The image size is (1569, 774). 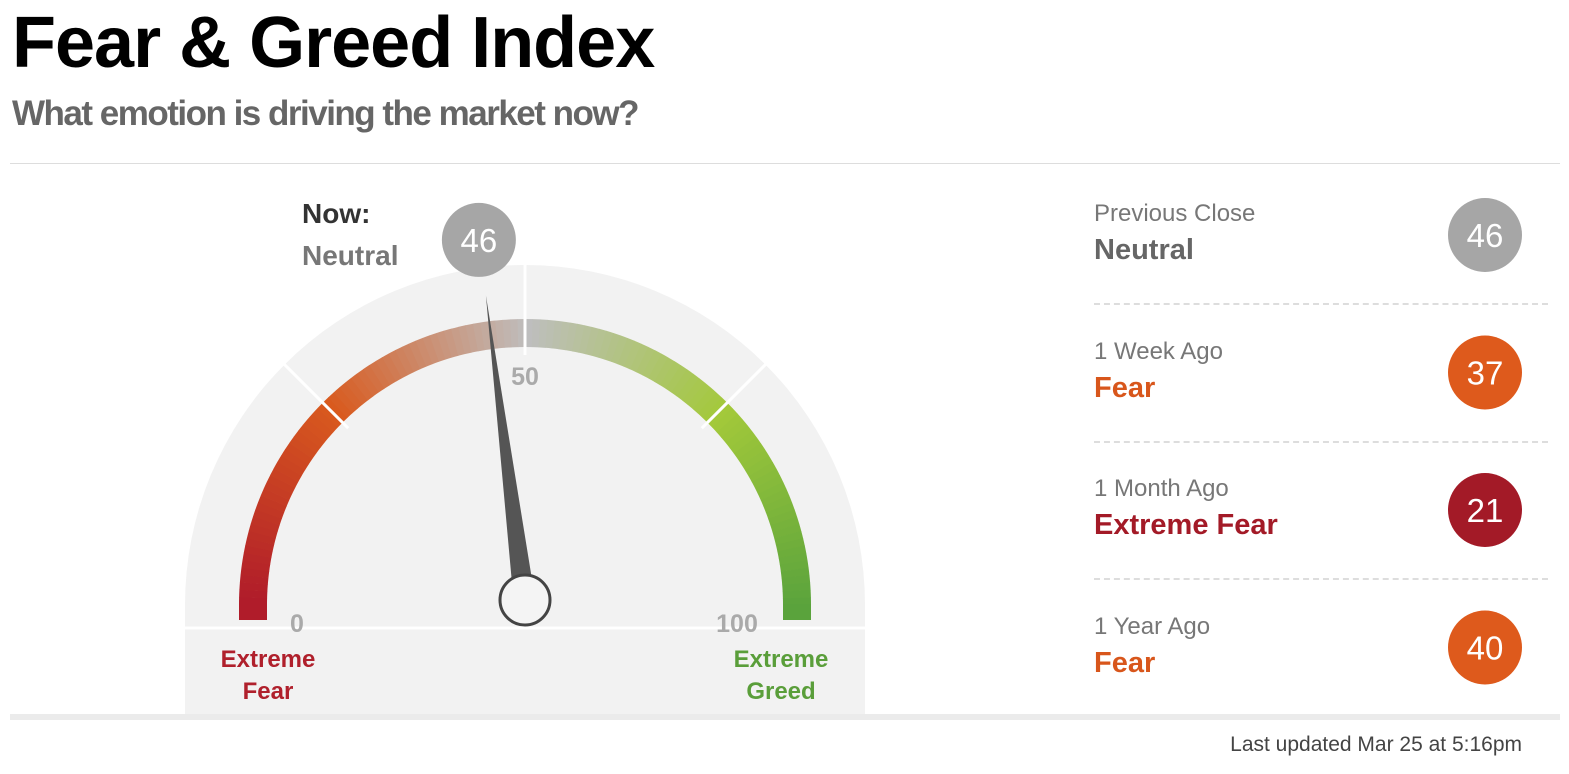 I want to click on extreme-fear-label: Extreme Fear, so click(x=268, y=675).